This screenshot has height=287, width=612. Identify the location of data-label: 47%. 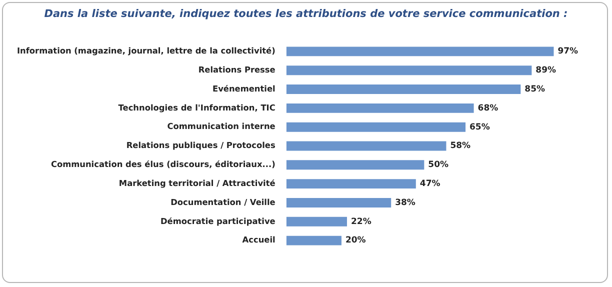
(430, 184).